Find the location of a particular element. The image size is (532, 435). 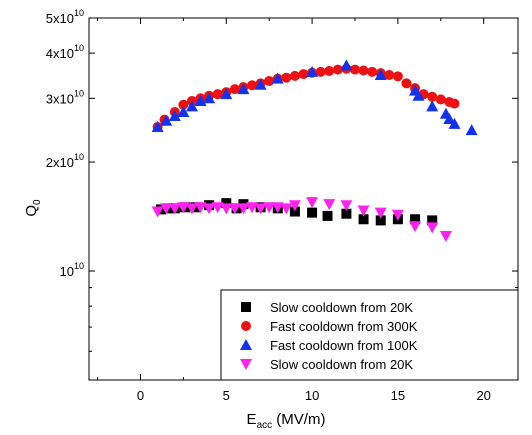

y-tick-label: 1010 is located at coordinates (72, 270).